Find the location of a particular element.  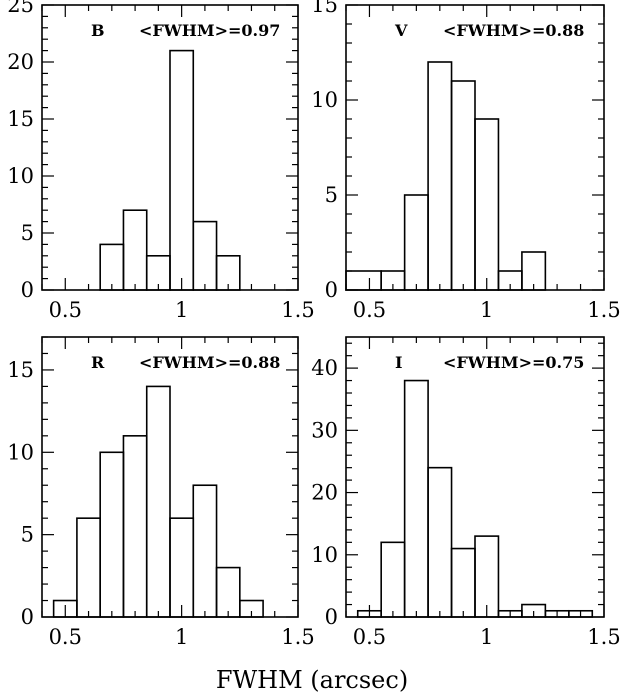

panel-label: B is located at coordinates (98, 30).